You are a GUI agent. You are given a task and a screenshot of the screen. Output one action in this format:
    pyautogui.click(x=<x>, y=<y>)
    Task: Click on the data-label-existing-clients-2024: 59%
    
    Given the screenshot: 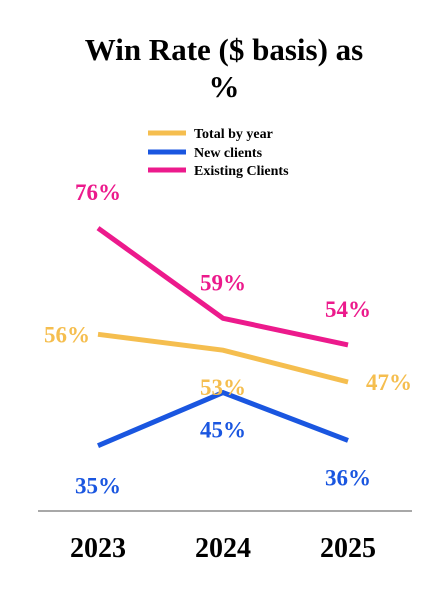 What is the action you would take?
    pyautogui.click(x=223, y=282)
    